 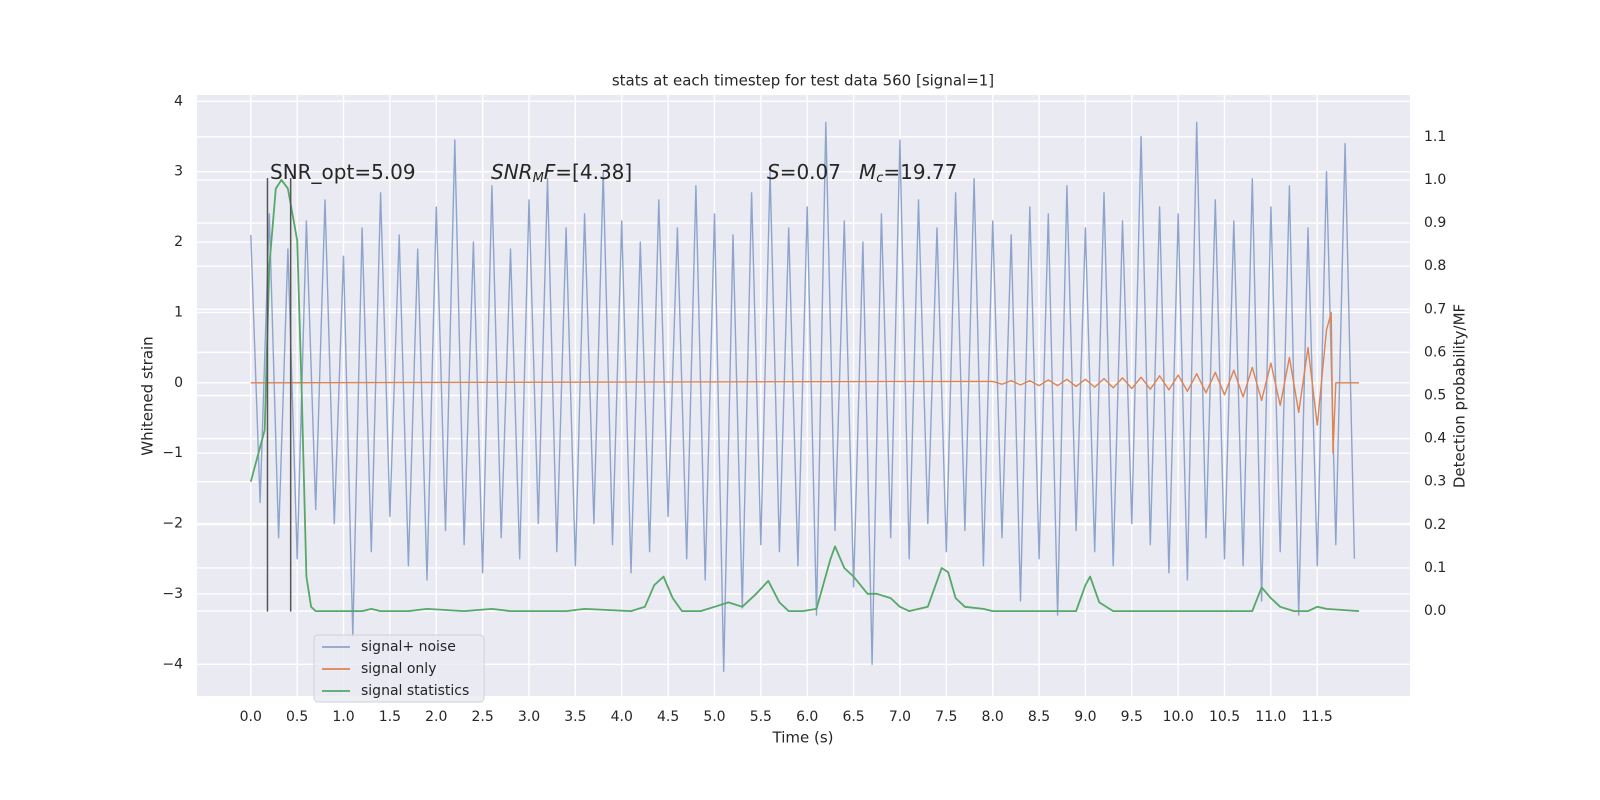 I want to click on x-tick-label: 4.5, so click(x=668, y=717).